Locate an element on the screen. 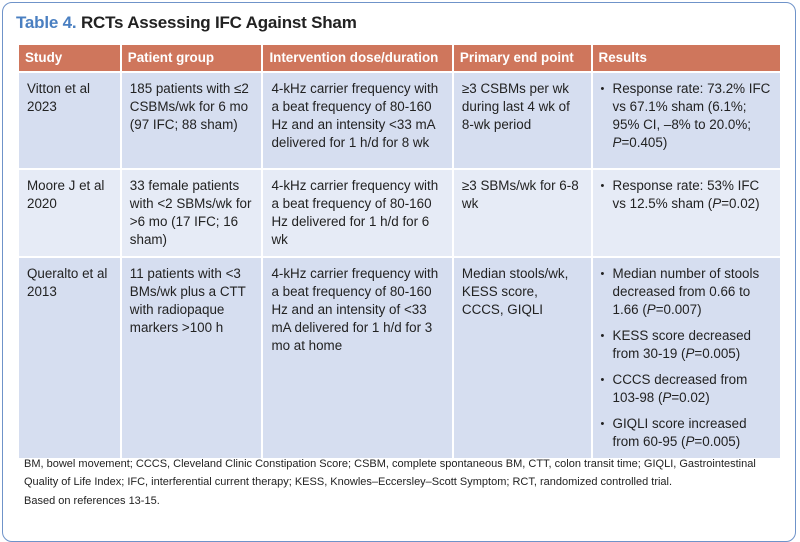 The height and width of the screenshot is (542, 800). result-text: =0.007) is located at coordinates (678, 309).